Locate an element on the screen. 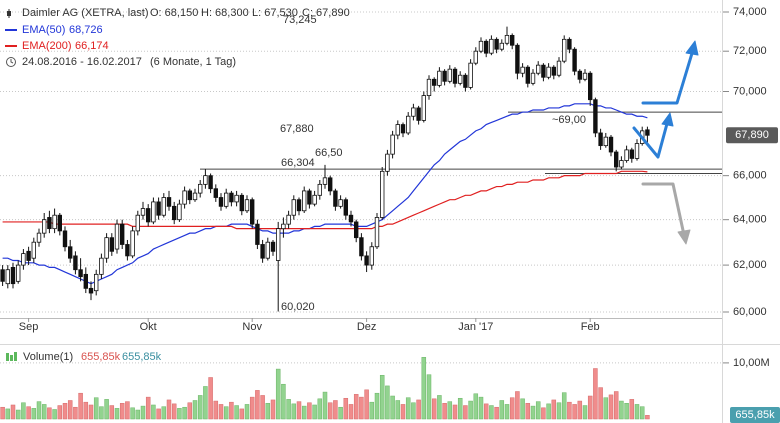 The image size is (780, 423). legend-value: 68,726 is located at coordinates (86, 30).